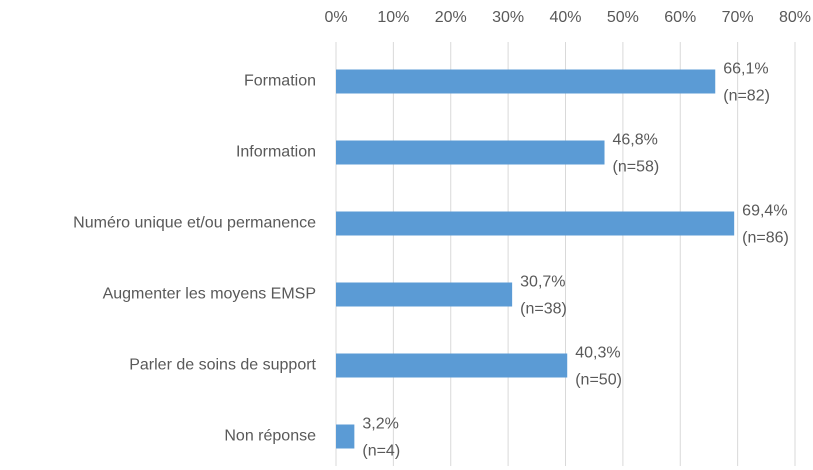  Describe the element at coordinates (623, 17) in the screenshot. I see `x-tick-label: 50%` at that location.